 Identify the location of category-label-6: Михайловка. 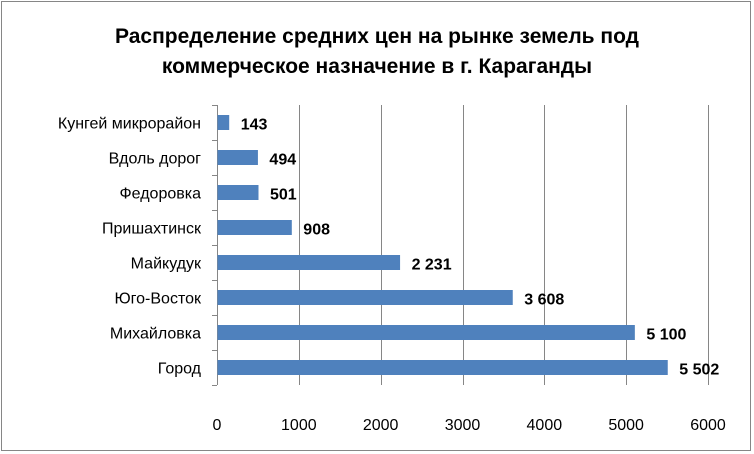
(155, 334).